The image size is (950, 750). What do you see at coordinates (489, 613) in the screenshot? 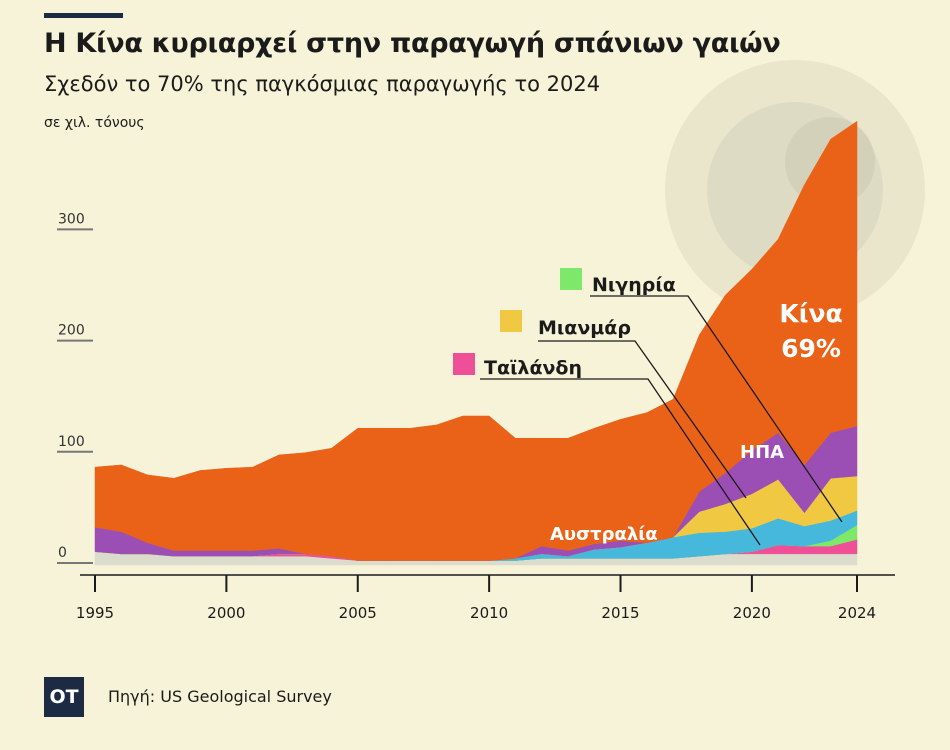
I see `x-tick-label: 2010` at bounding box center [489, 613].